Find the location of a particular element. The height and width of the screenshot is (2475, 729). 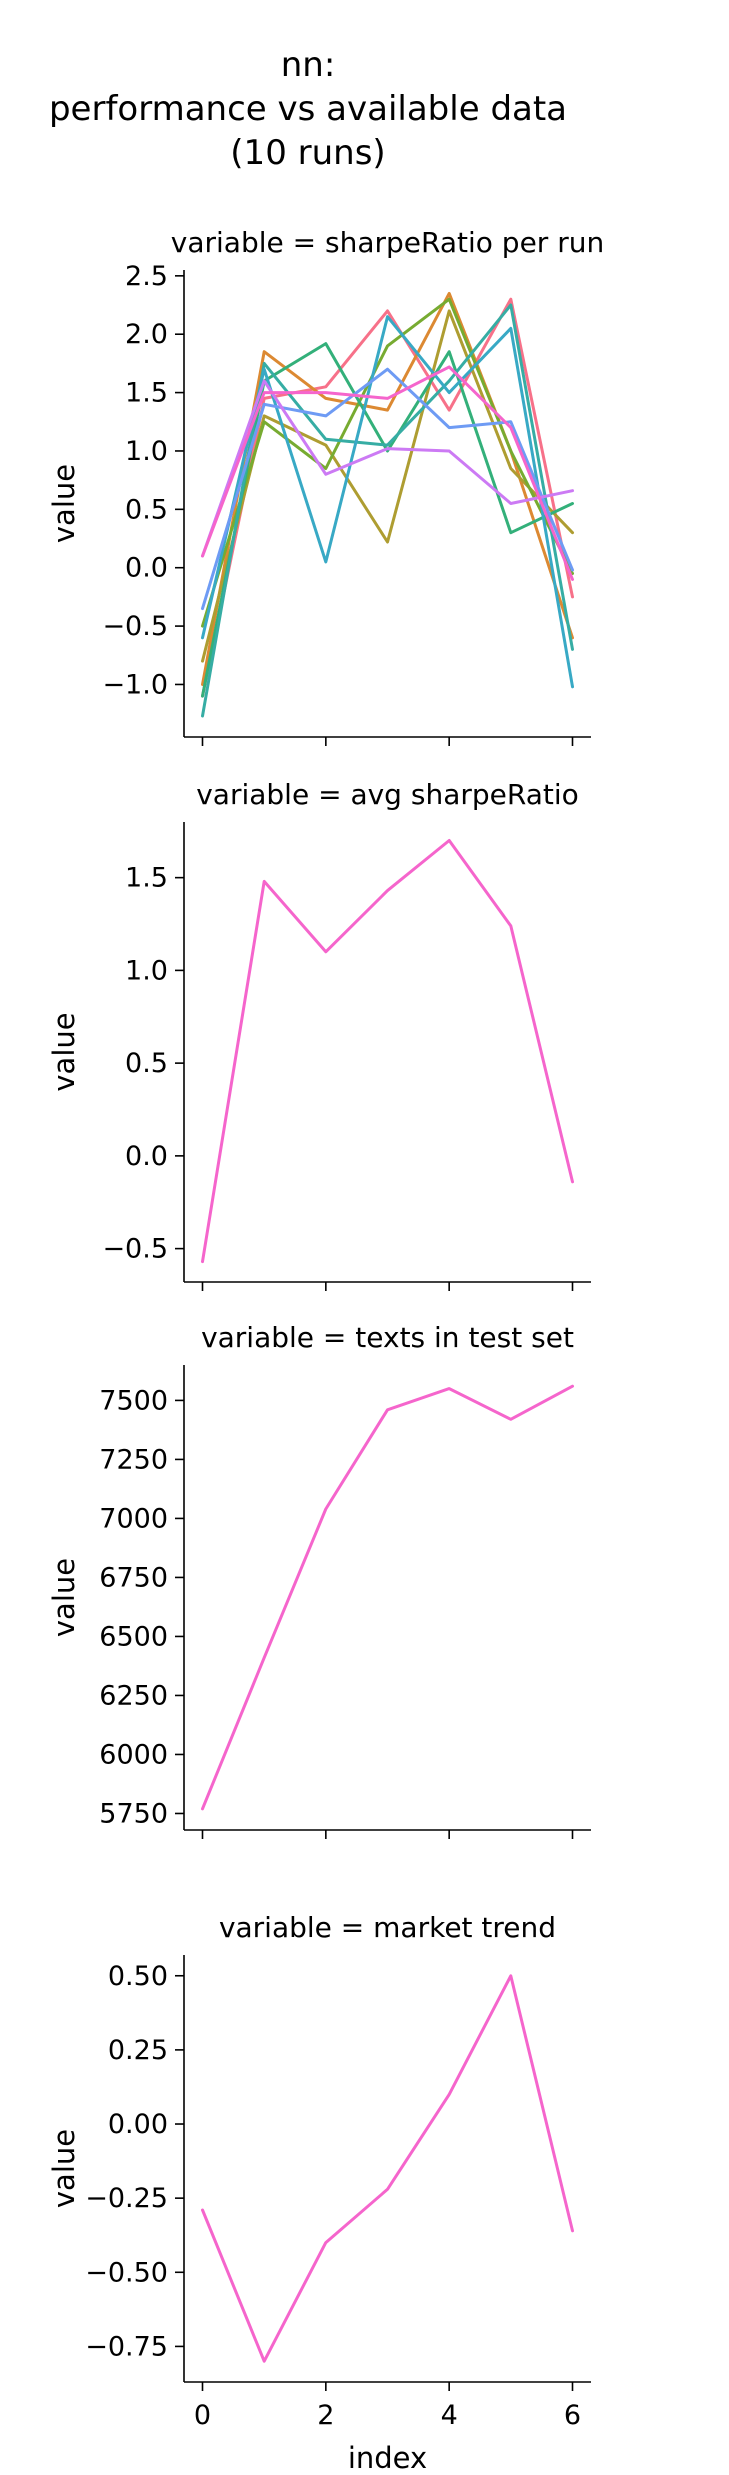

y-tick-label: 6750 is located at coordinates (133, 1577).